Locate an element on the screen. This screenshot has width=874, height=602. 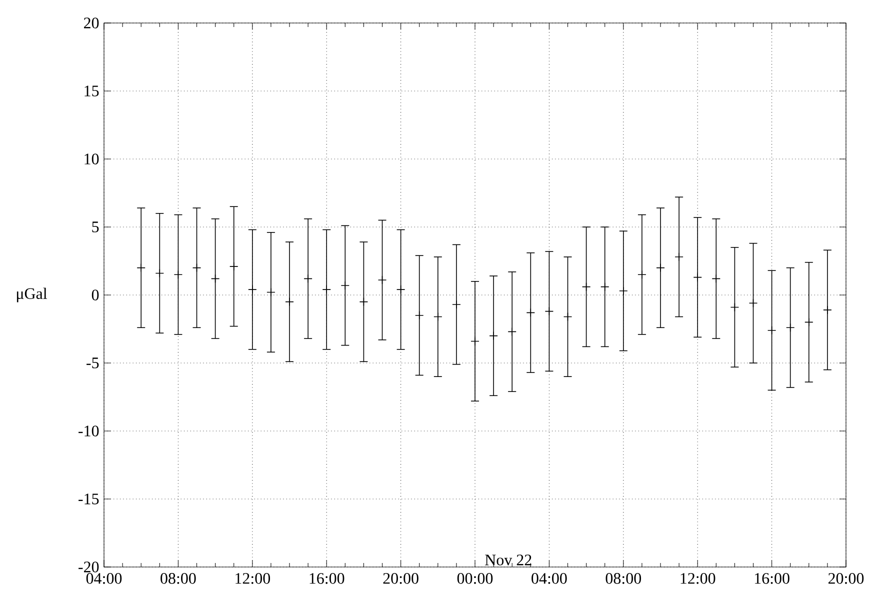
y-tick-label: -15 is located at coordinates (88, 499).